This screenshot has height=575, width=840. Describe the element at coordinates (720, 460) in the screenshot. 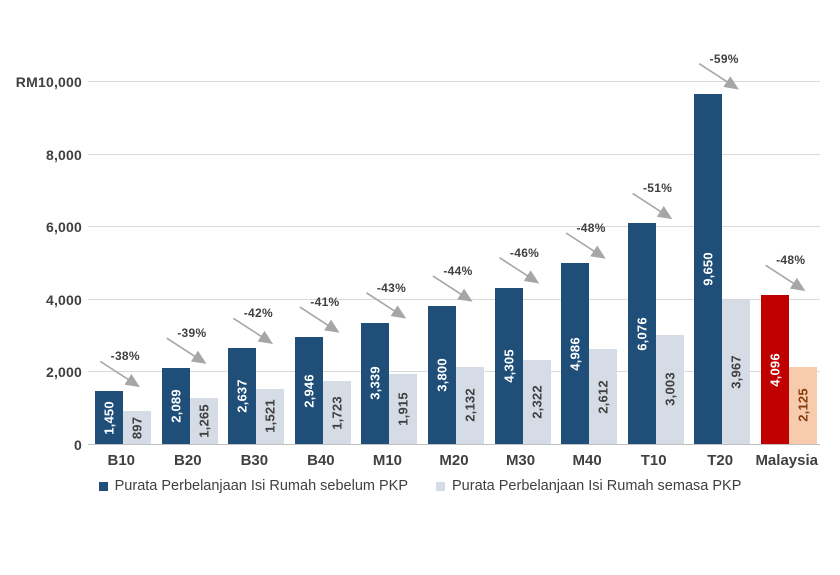

I see `x-axis-label: T20` at that location.